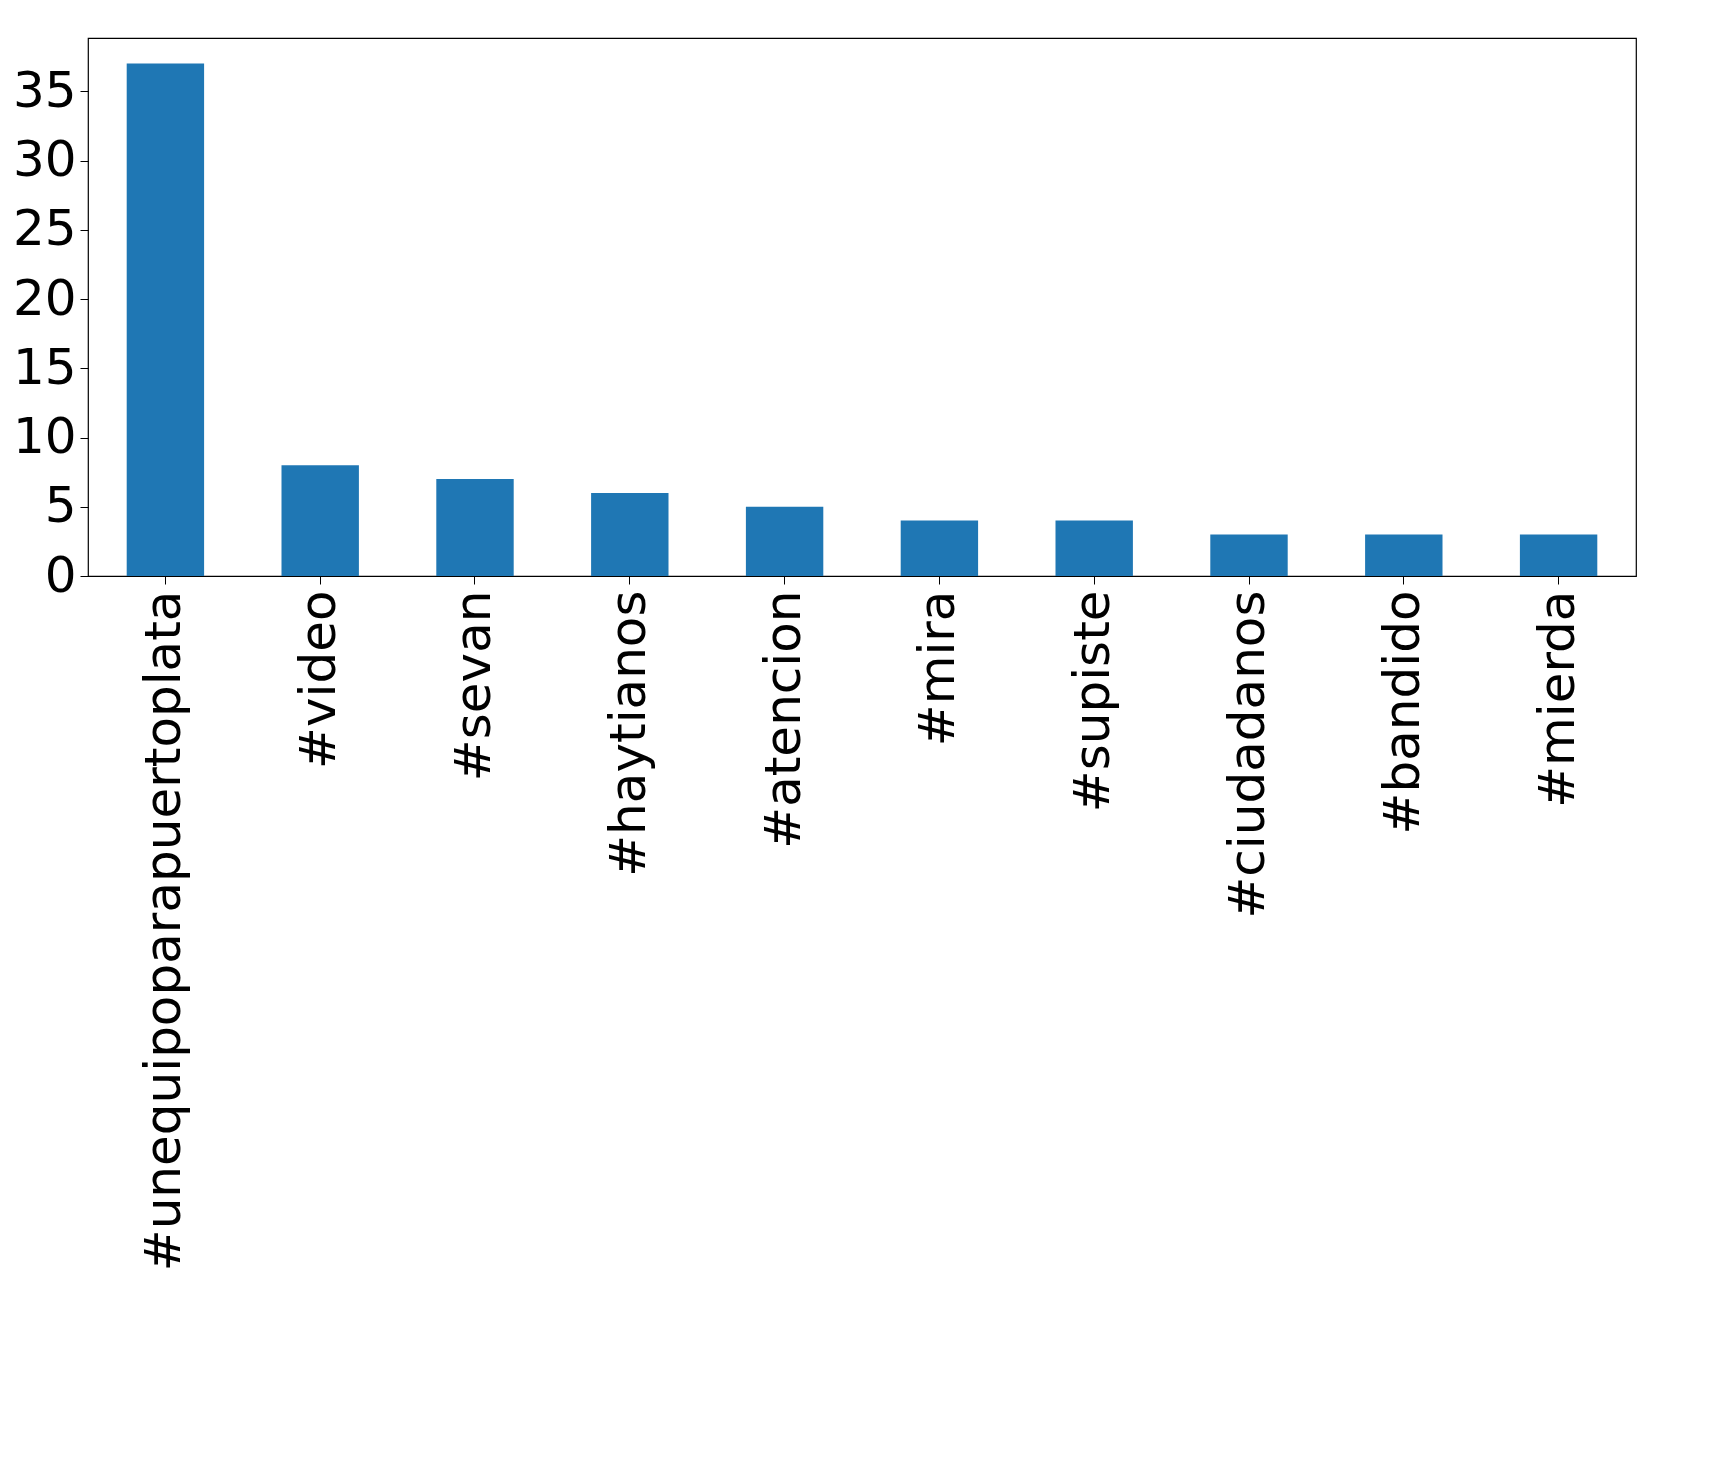 The width and height of the screenshot is (1719, 1478). What do you see at coordinates (60, 574) in the screenshot?
I see `y-tick-label: 0` at bounding box center [60, 574].